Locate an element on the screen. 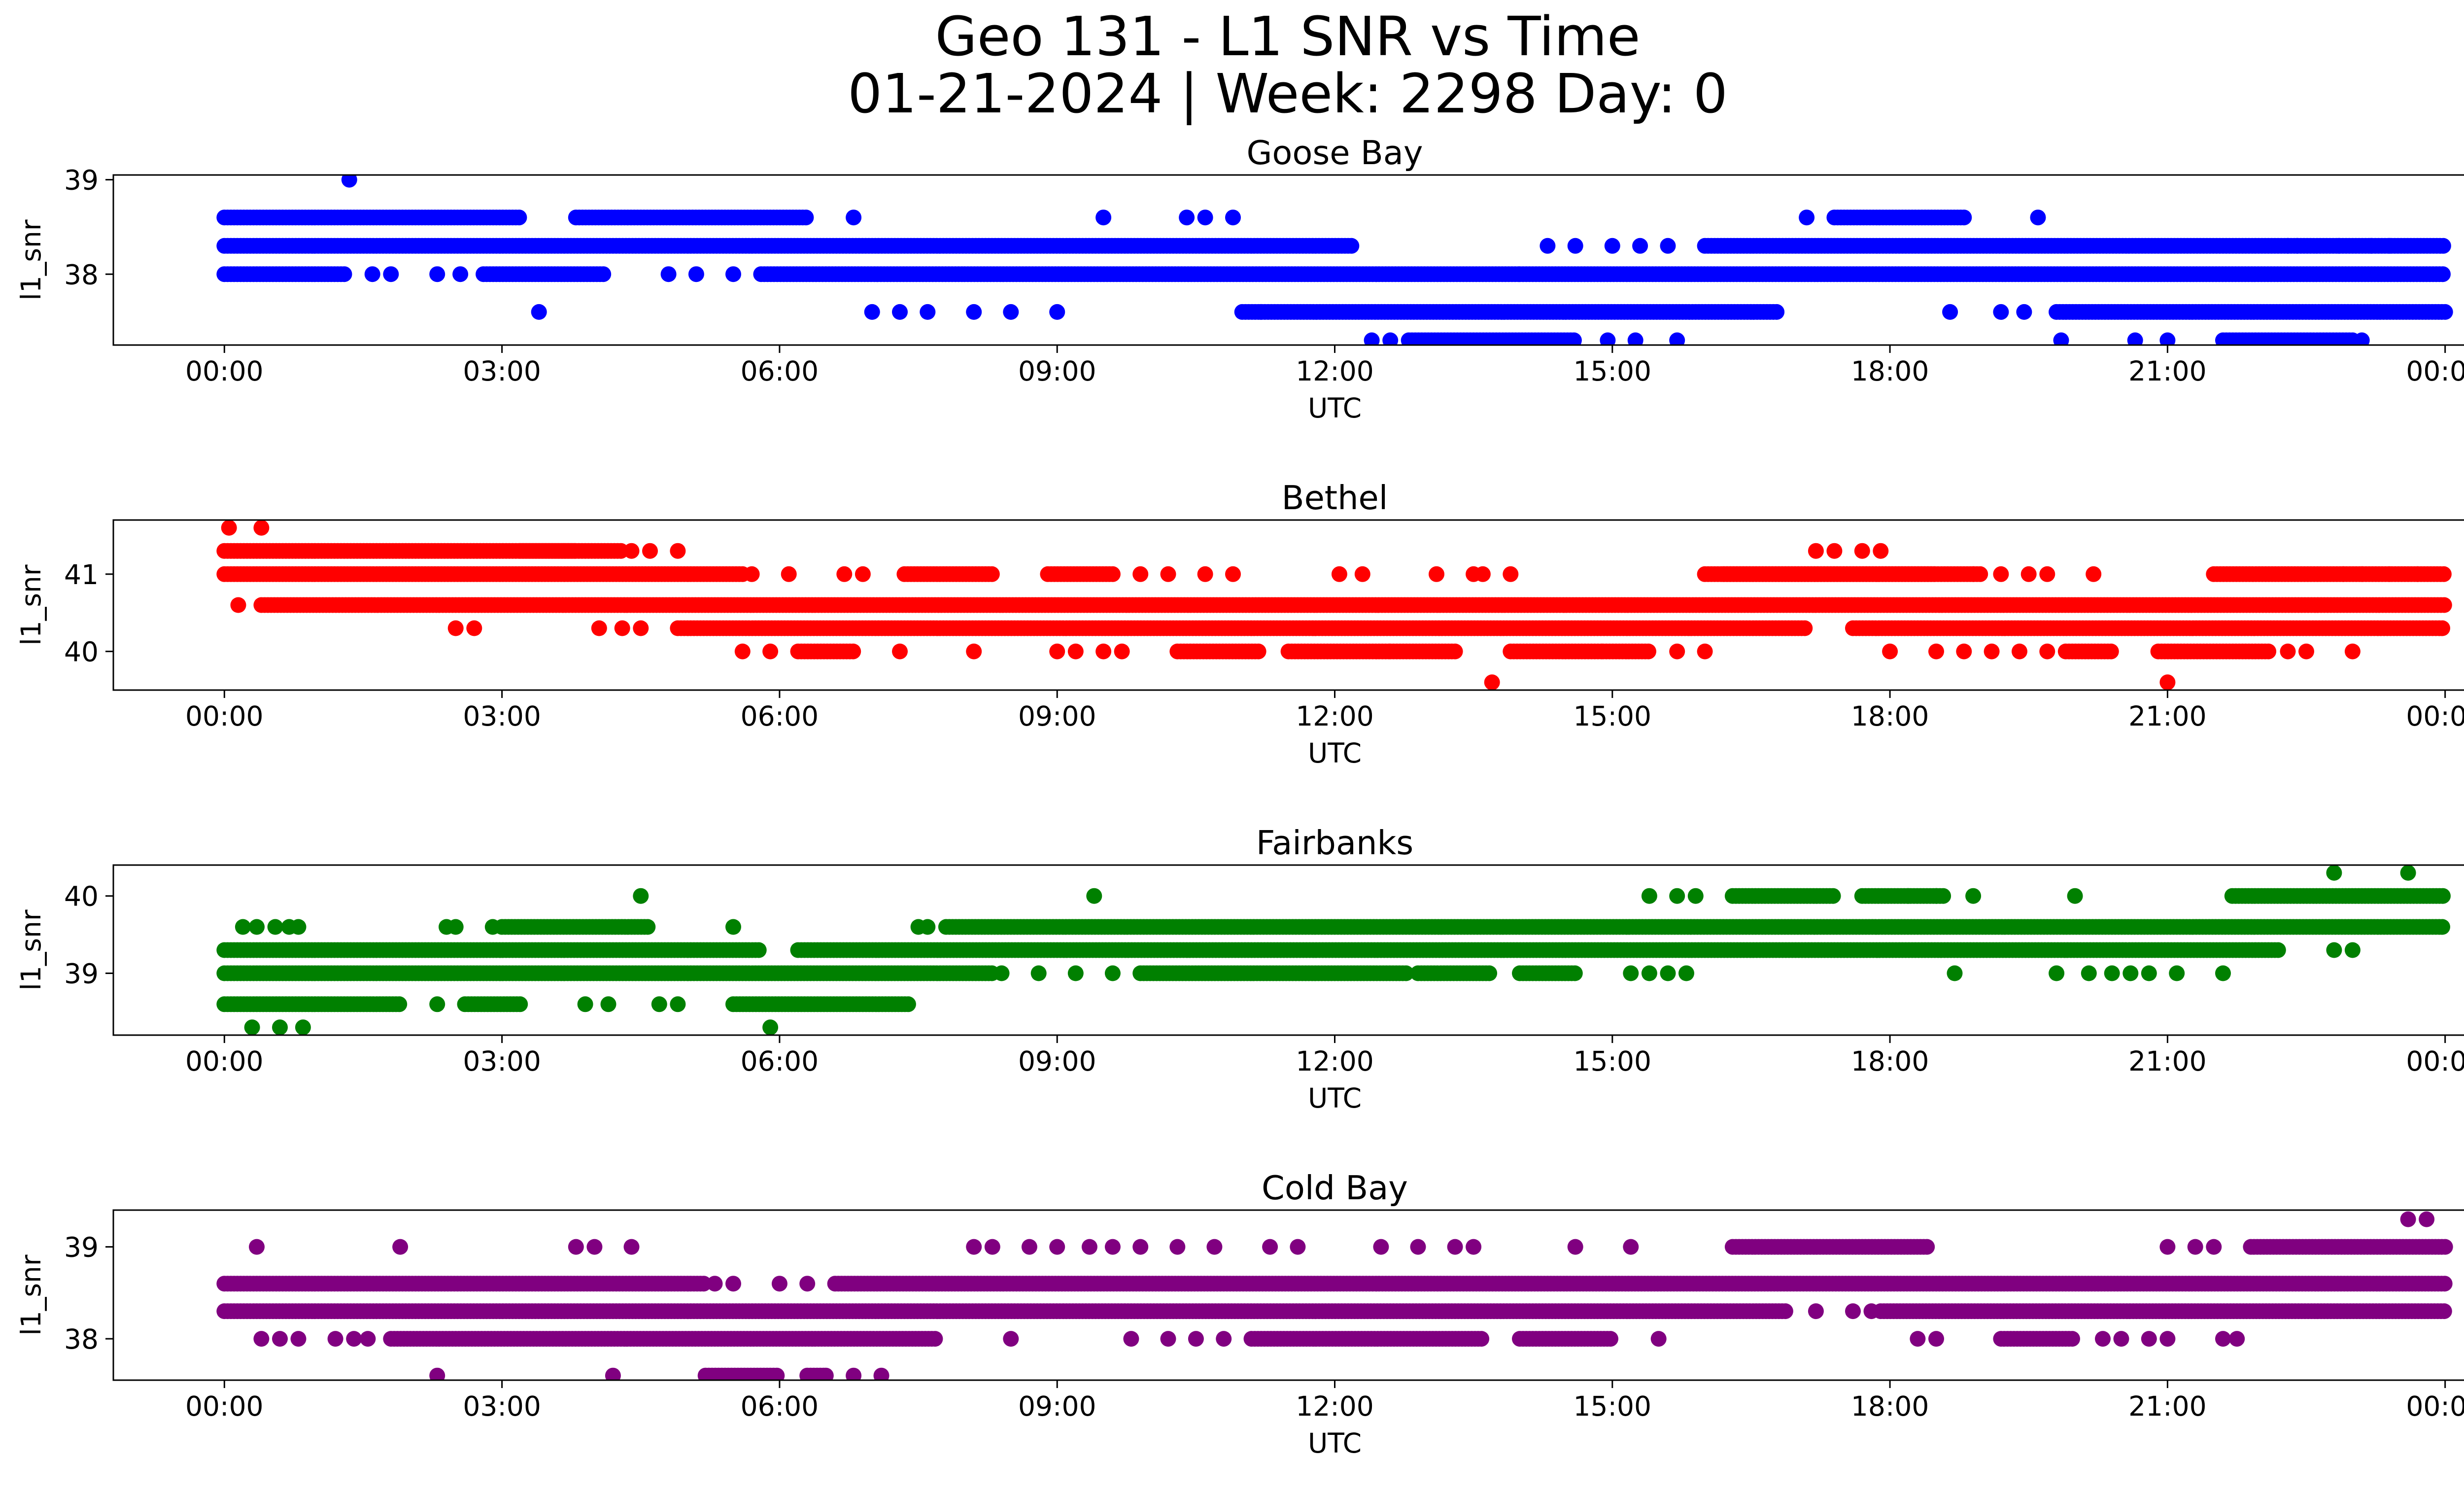 The height and width of the screenshot is (1495, 2464). y-tick-label: 40 is located at coordinates (81, 652).